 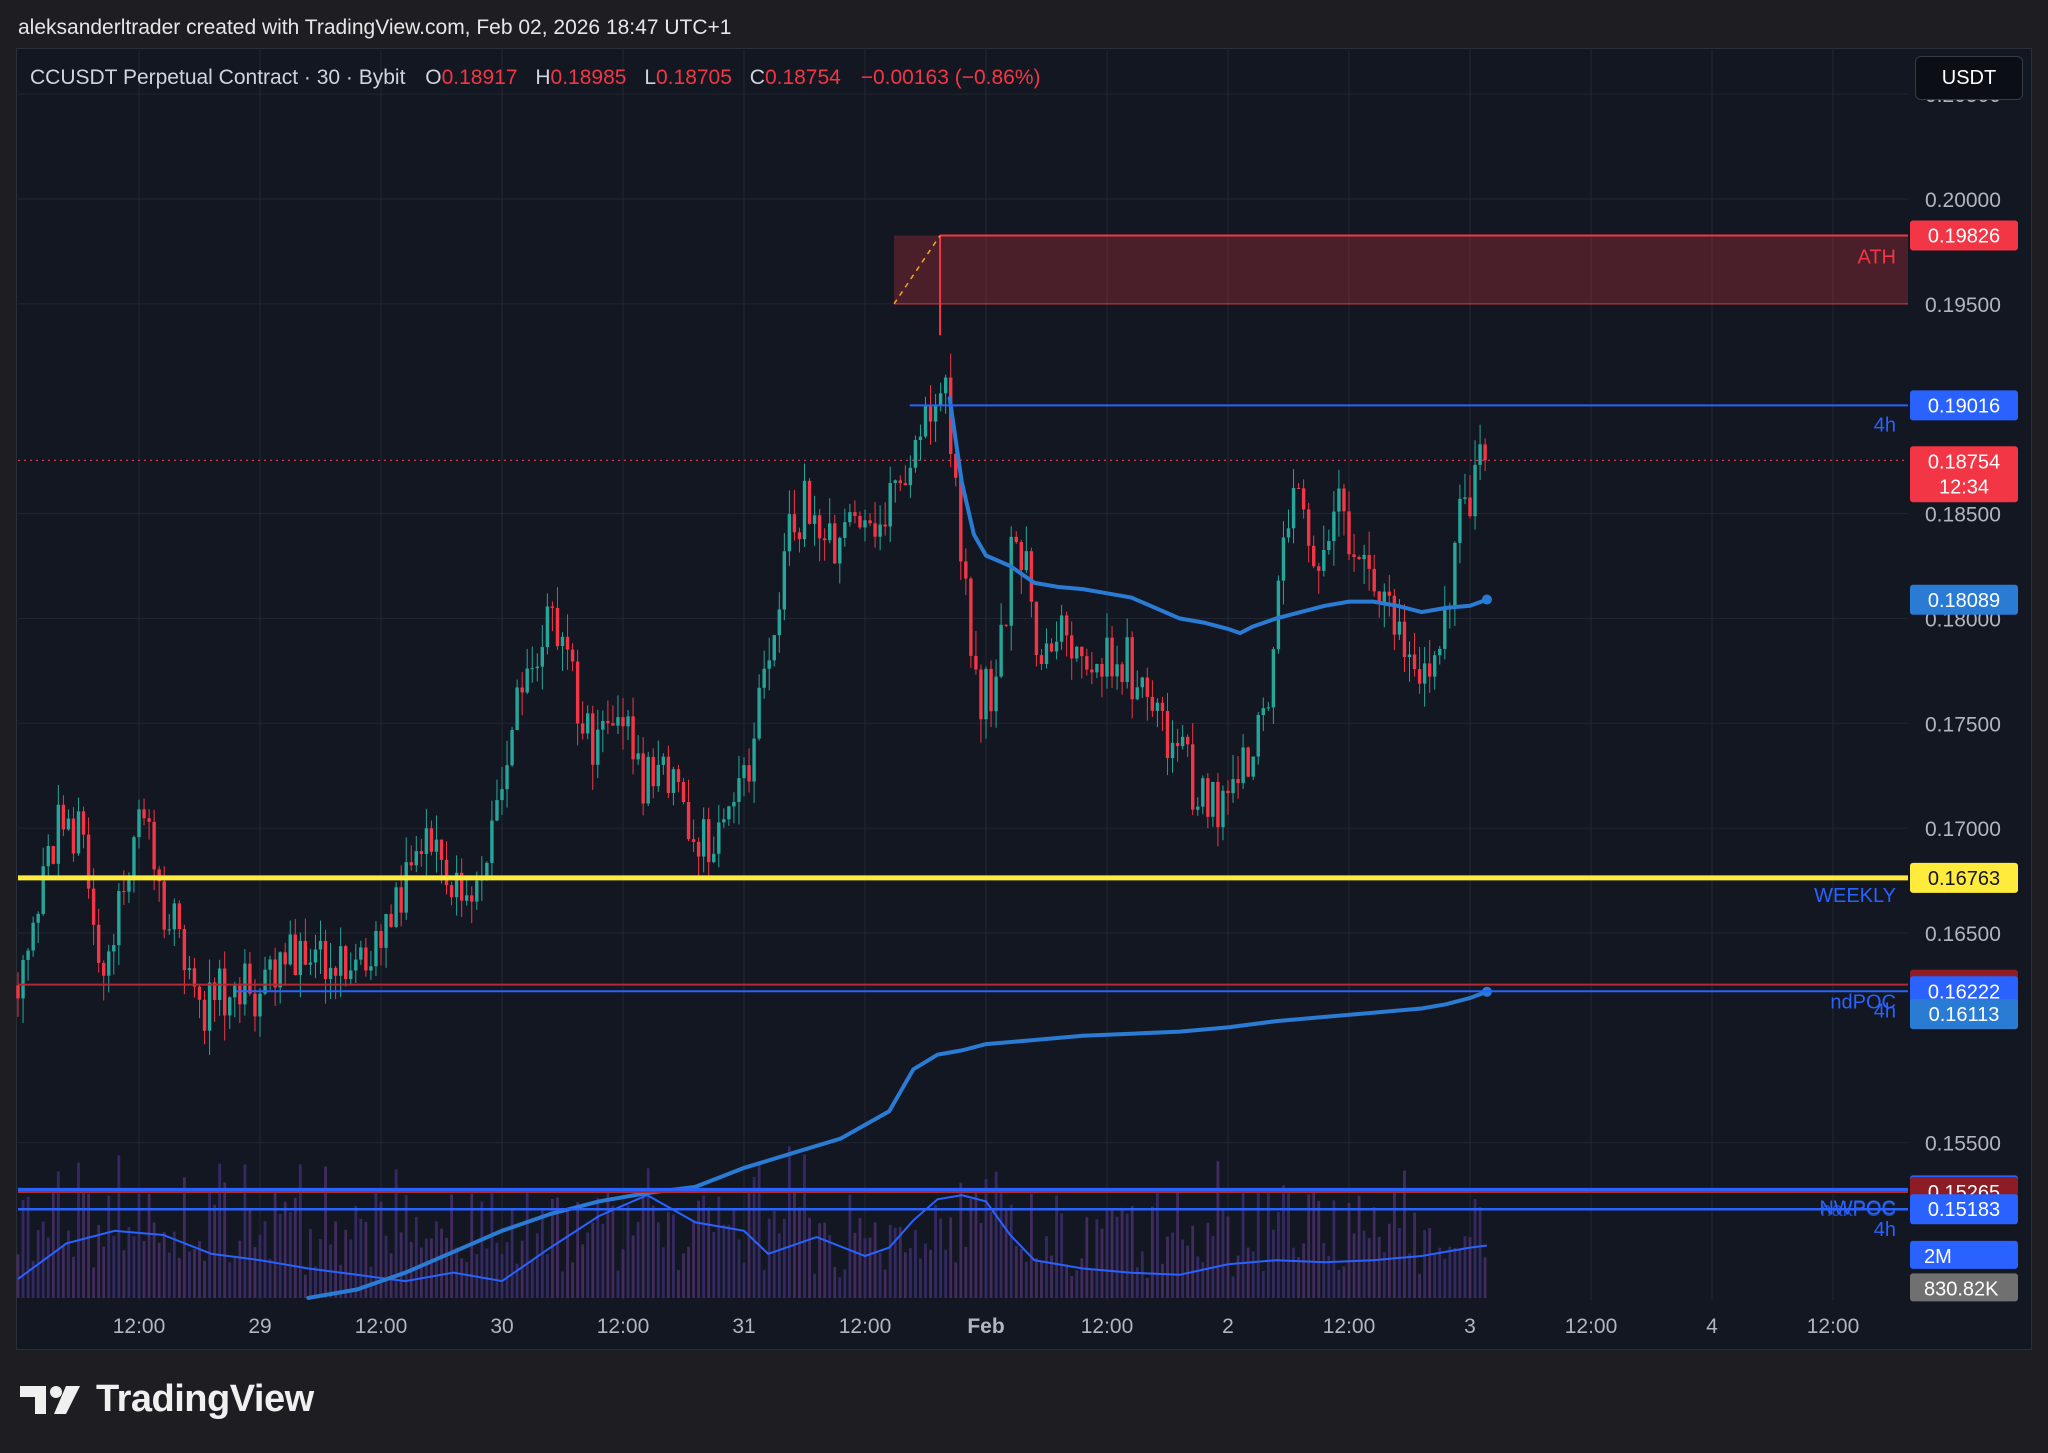 I want to click on low-key: L, so click(x=650, y=77).